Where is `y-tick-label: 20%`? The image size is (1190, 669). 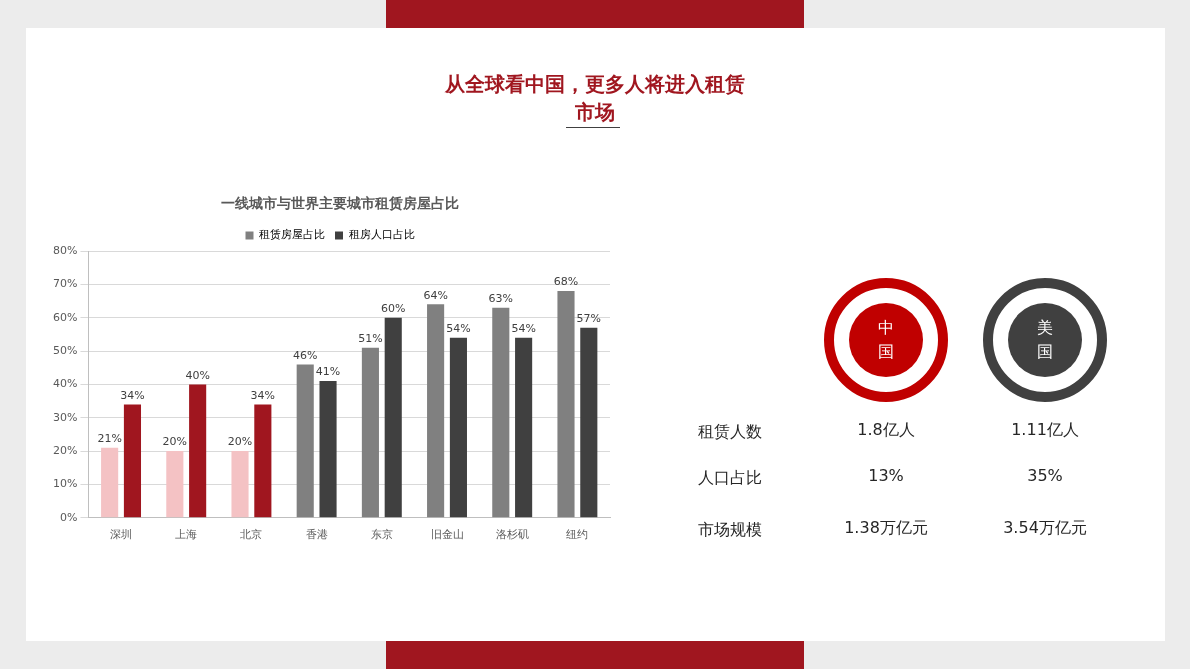
y-tick-label: 20% is located at coordinates (65, 450).